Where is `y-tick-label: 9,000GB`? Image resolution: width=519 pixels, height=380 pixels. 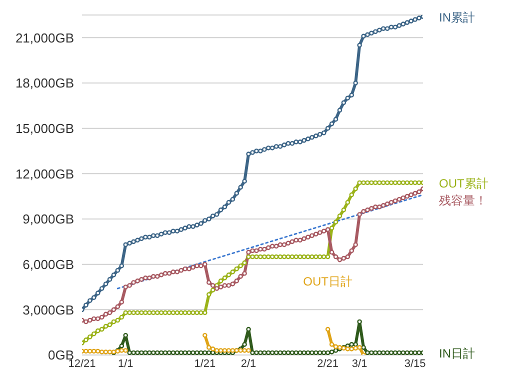
y-tick-label: 9,000GB is located at coordinates (48, 219).